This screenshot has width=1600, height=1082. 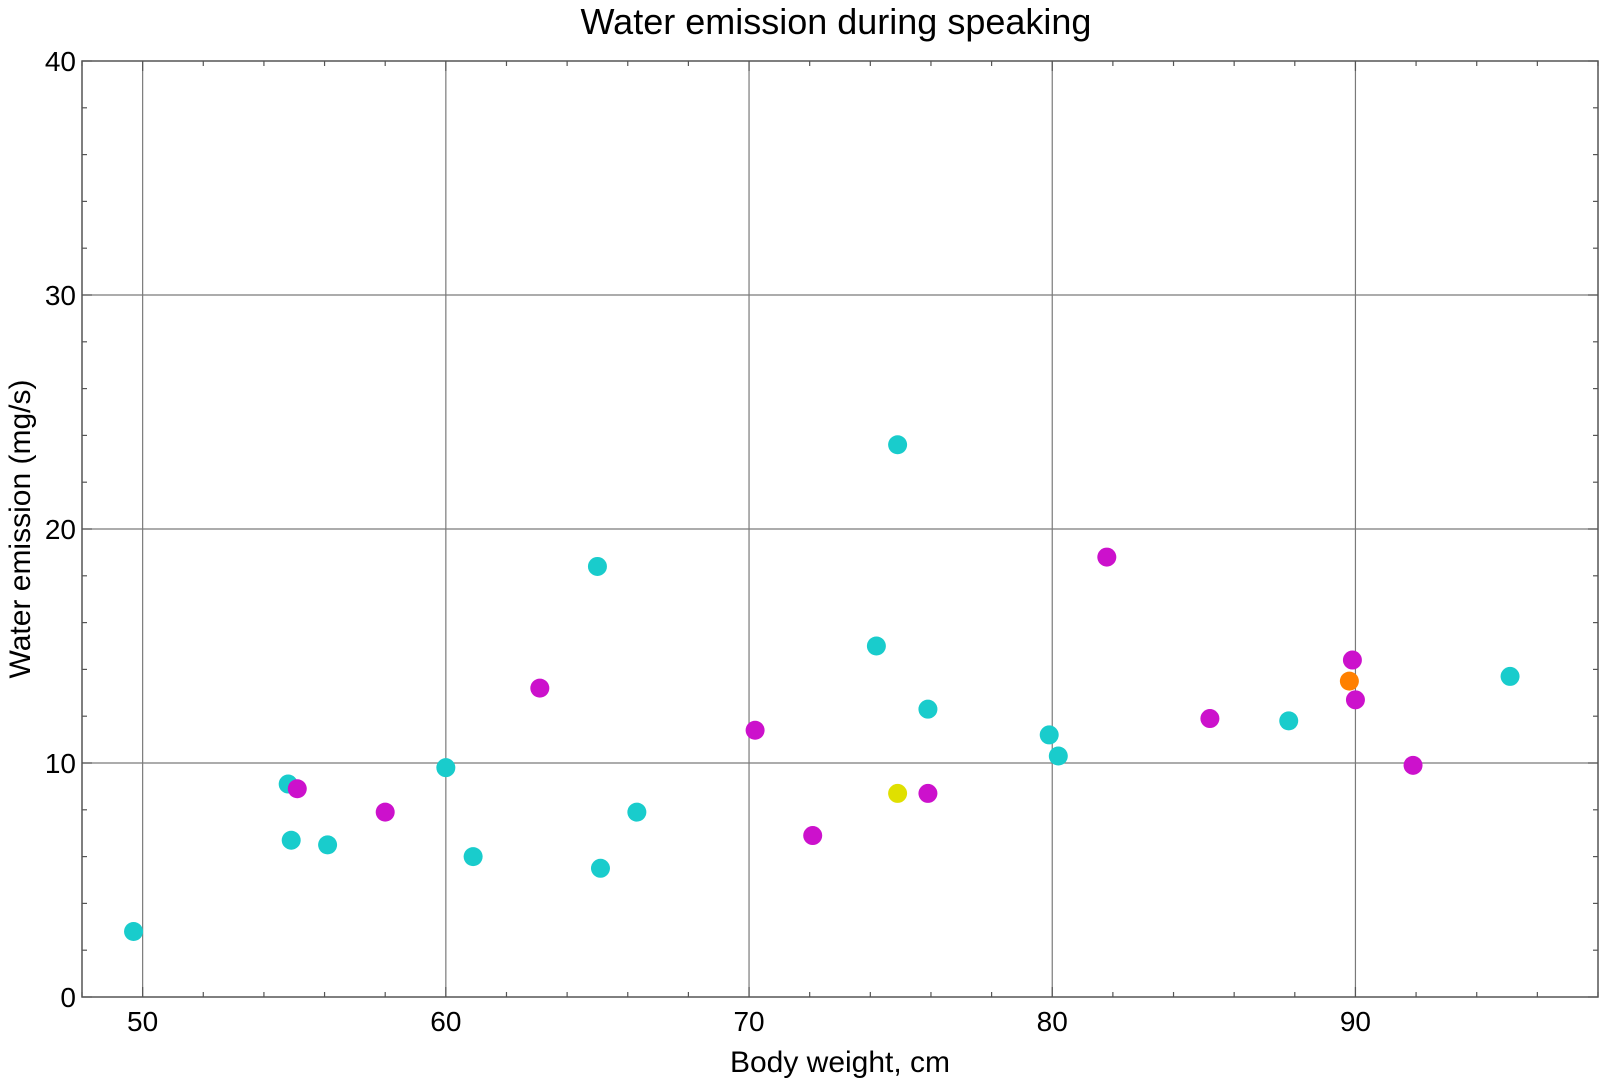 What do you see at coordinates (1349, 681) in the screenshot?
I see `data-point-orange` at bounding box center [1349, 681].